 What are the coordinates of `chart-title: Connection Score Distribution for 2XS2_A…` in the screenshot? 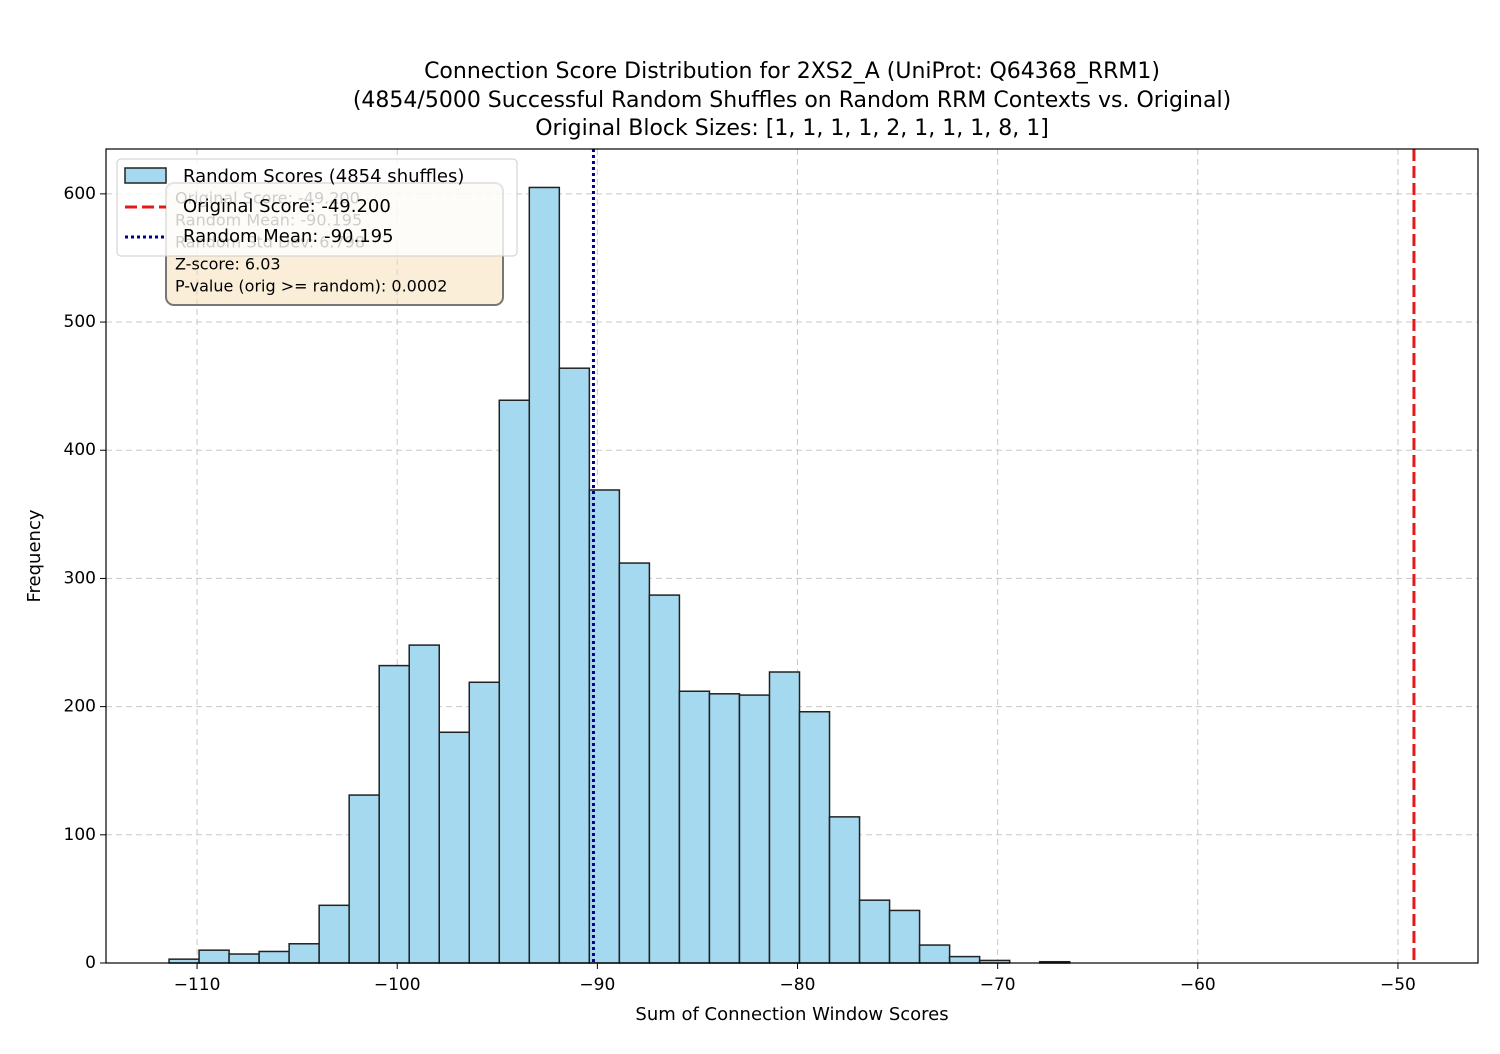 It's located at (792, 71).